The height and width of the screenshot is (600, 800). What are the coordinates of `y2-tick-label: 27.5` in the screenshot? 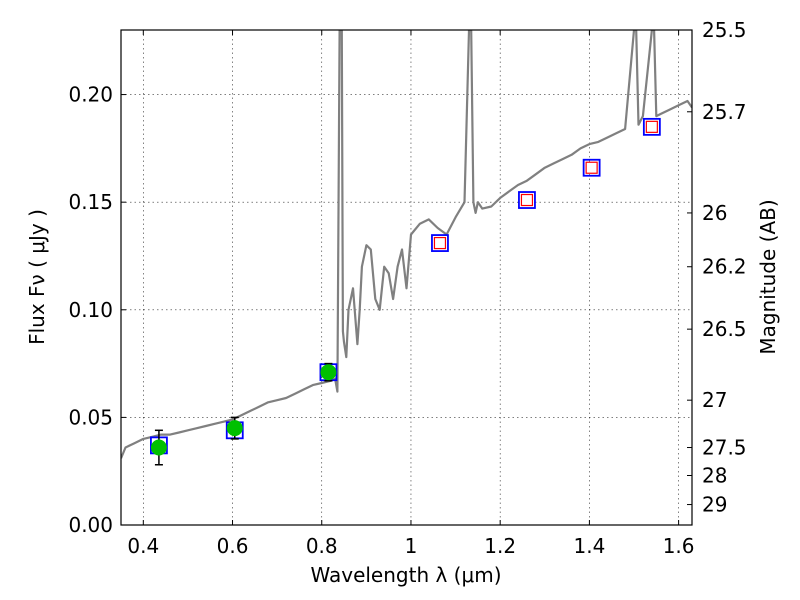 It's located at (724, 448).